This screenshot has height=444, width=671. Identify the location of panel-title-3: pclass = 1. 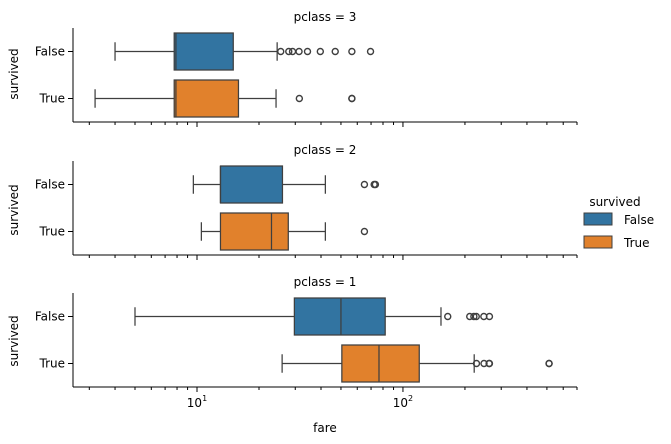
(325, 282).